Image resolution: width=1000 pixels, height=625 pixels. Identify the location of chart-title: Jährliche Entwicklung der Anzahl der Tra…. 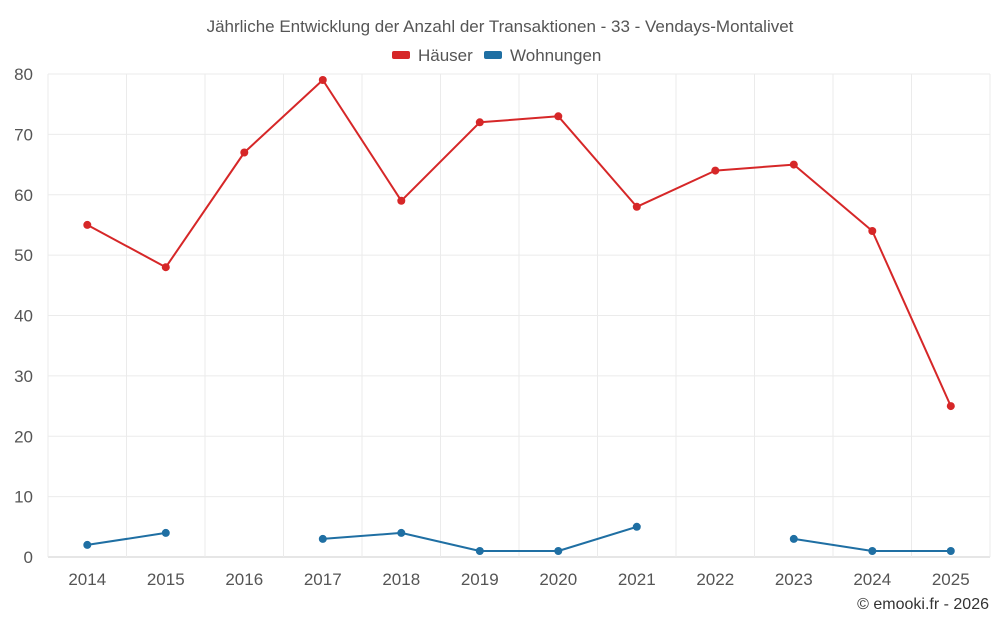
(500, 26).